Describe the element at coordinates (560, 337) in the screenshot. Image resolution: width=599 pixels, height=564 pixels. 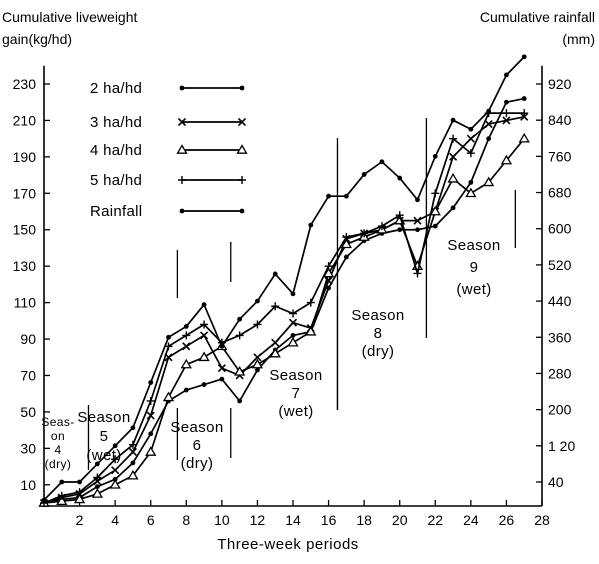
I see `y-right-tick-label: 360` at that location.